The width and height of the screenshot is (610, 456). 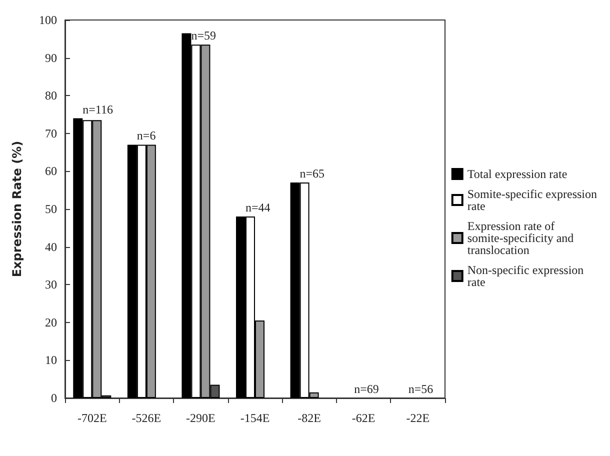 I want to click on x-tick-label: -154E, so click(x=255, y=418).